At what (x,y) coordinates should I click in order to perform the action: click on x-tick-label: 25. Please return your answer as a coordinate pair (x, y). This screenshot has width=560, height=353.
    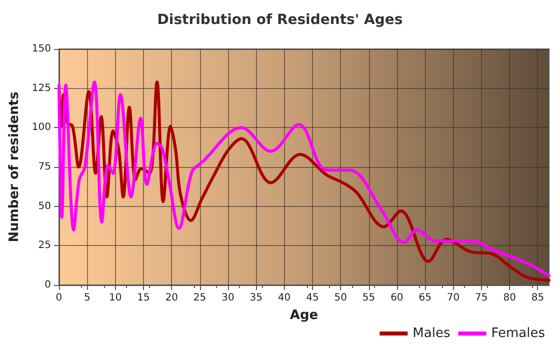
    Looking at the image, I should click on (199, 298).